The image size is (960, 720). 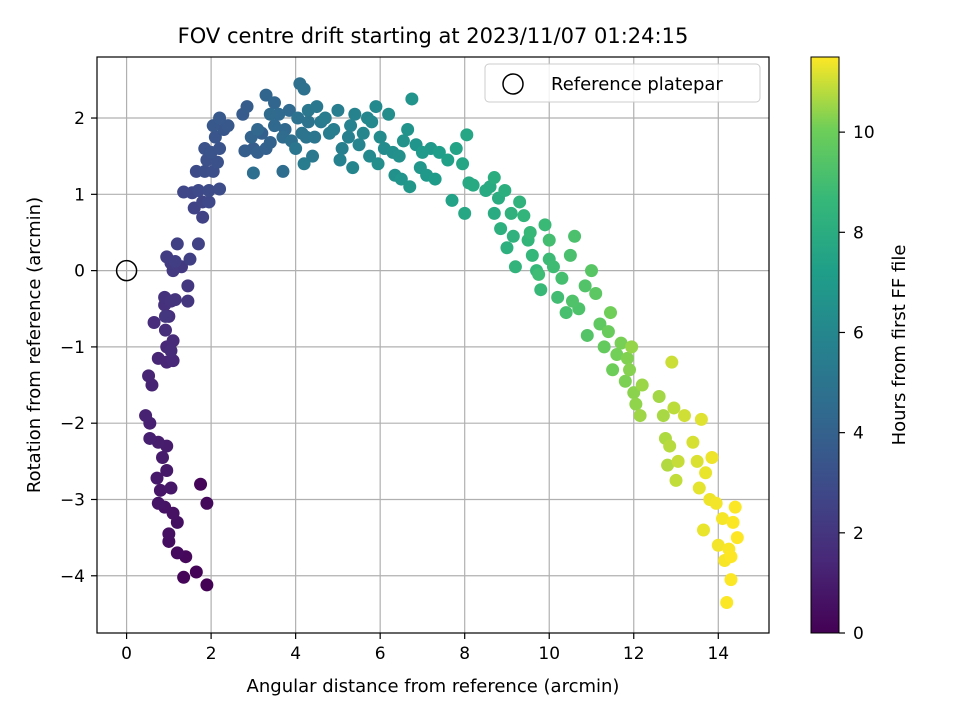 What do you see at coordinates (513, 84) in the screenshot?
I see `legend-reference-marker-icon` at bounding box center [513, 84].